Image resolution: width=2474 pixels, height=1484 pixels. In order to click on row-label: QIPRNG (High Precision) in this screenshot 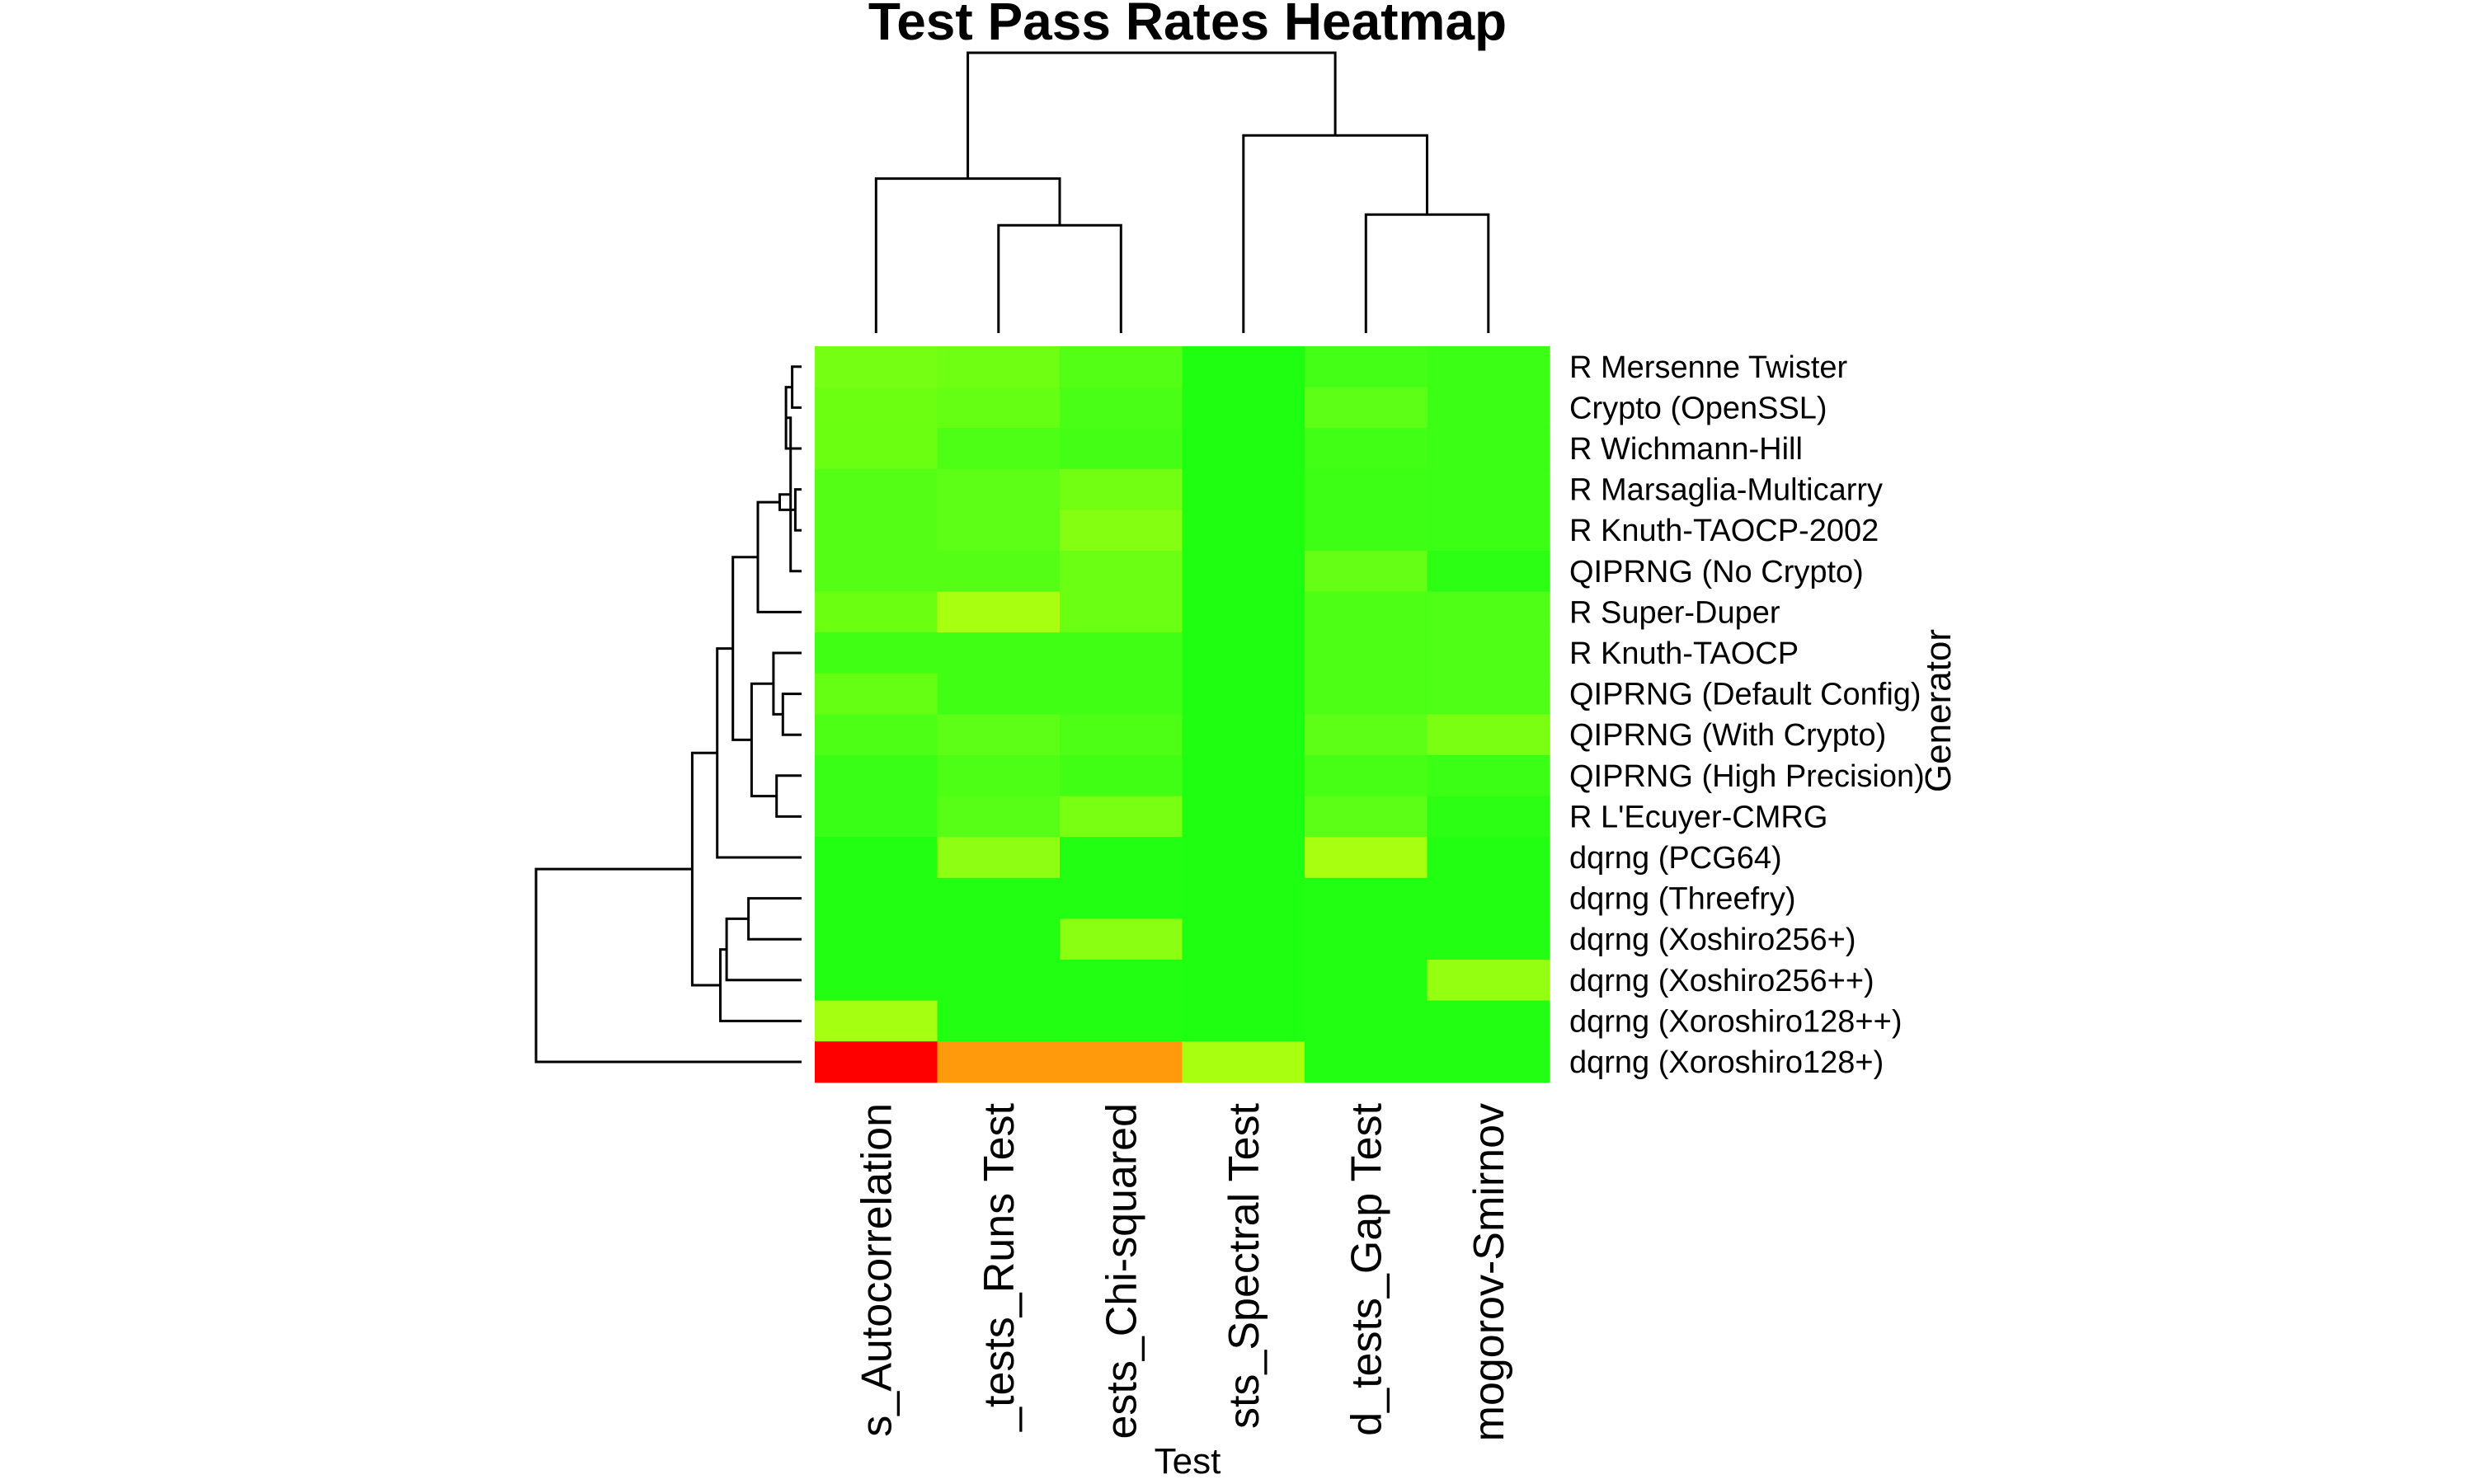, I will do `click(1747, 776)`.